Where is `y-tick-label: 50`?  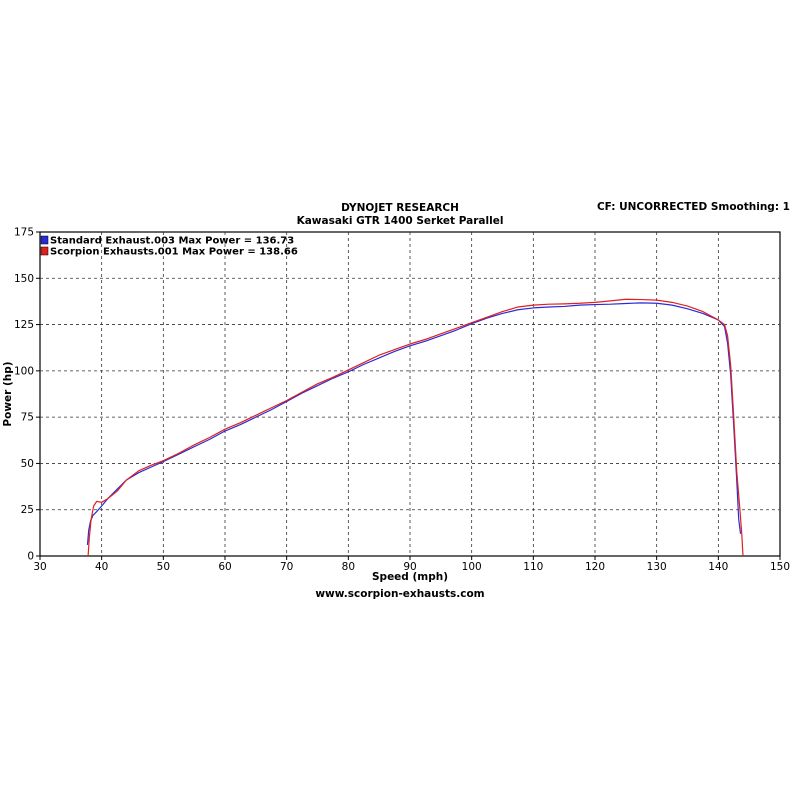 y-tick-label: 50 is located at coordinates (27, 464).